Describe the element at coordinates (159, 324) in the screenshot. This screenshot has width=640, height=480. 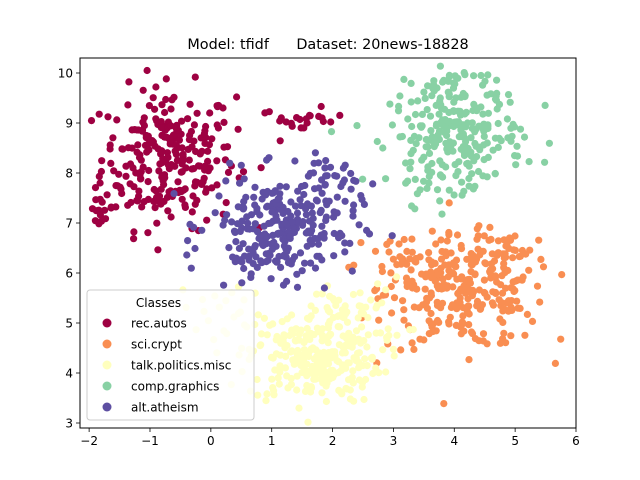
I see `legend-label: rec.autos` at that location.